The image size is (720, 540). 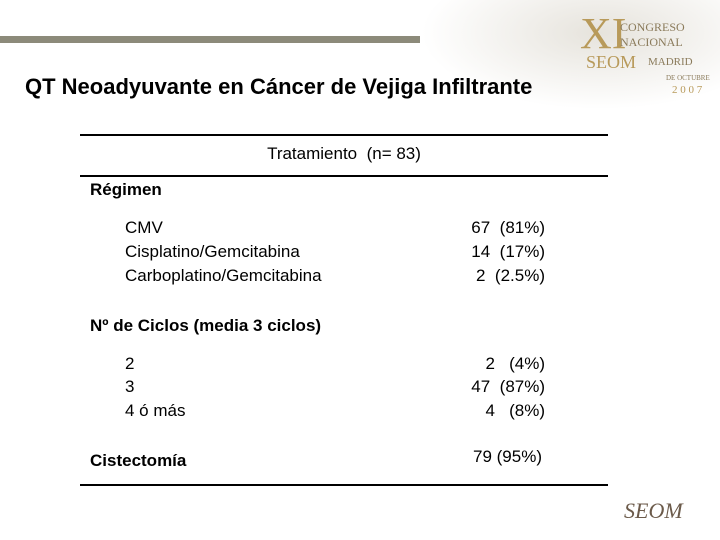 What do you see at coordinates (344, 153) in the screenshot?
I see `table-header: Tratamiento (n= 83)` at bounding box center [344, 153].